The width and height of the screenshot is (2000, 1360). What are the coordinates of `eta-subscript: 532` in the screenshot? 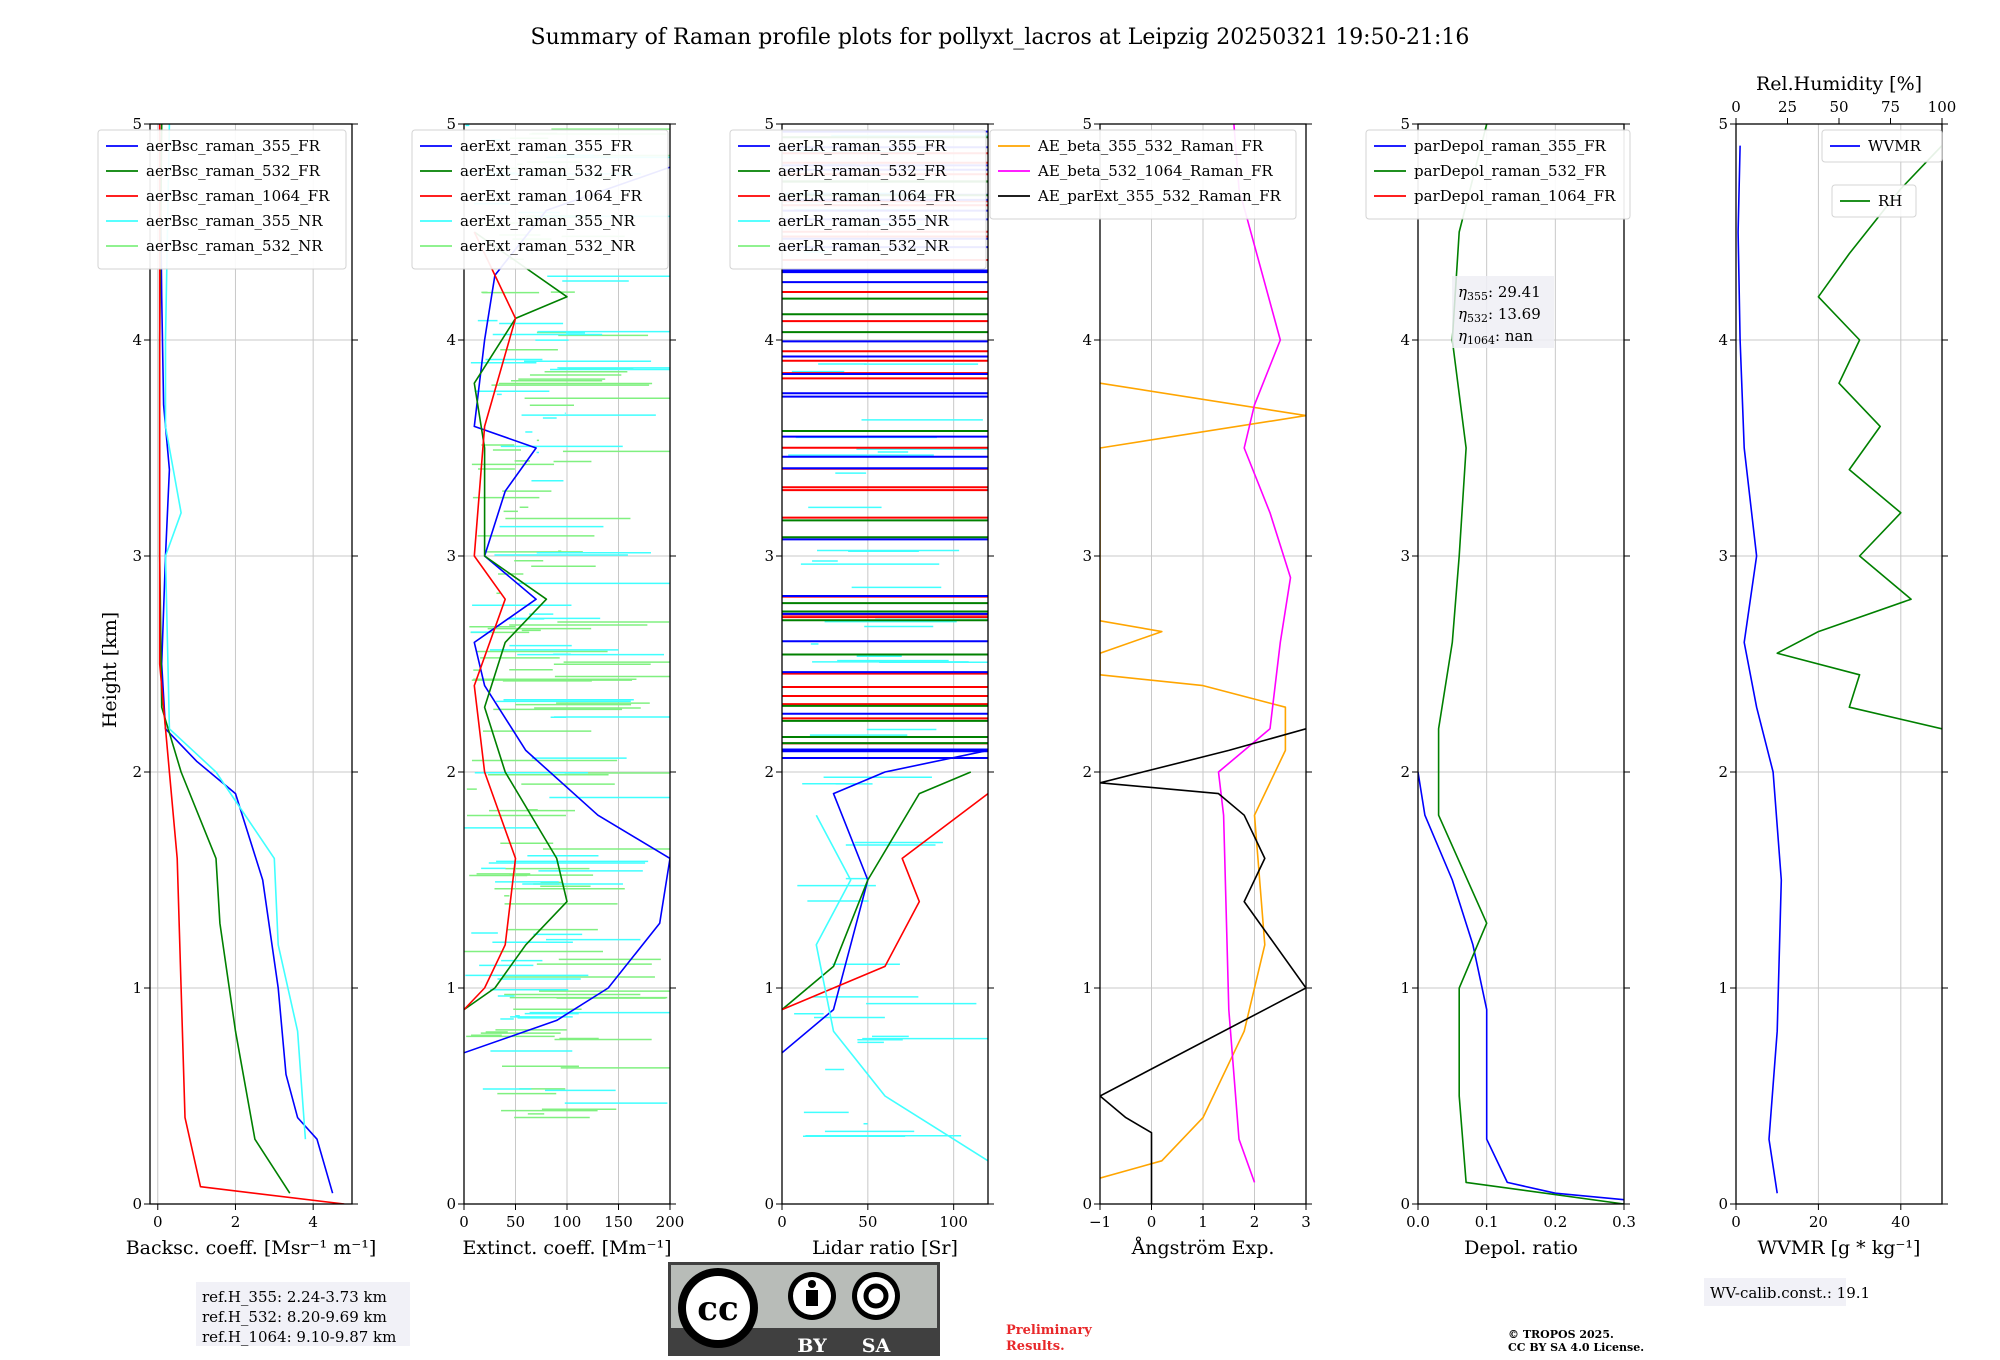 It's located at (1477, 318).